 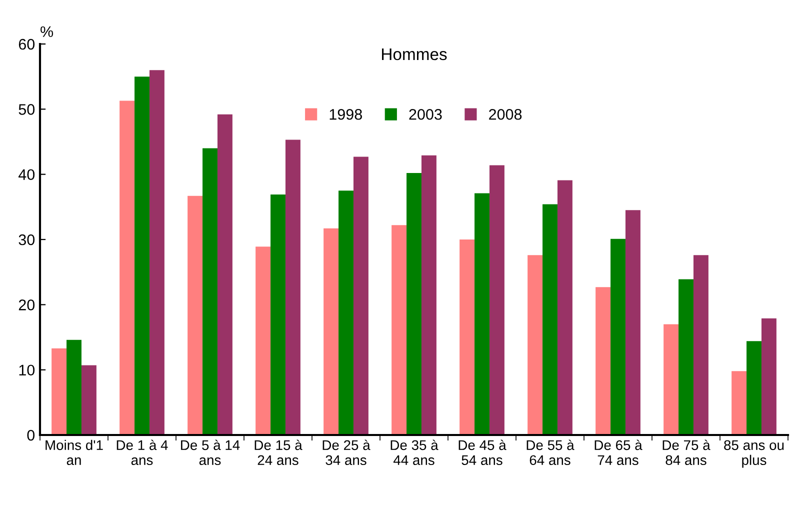 I want to click on y-tick-label: 20, so click(x=26, y=305).